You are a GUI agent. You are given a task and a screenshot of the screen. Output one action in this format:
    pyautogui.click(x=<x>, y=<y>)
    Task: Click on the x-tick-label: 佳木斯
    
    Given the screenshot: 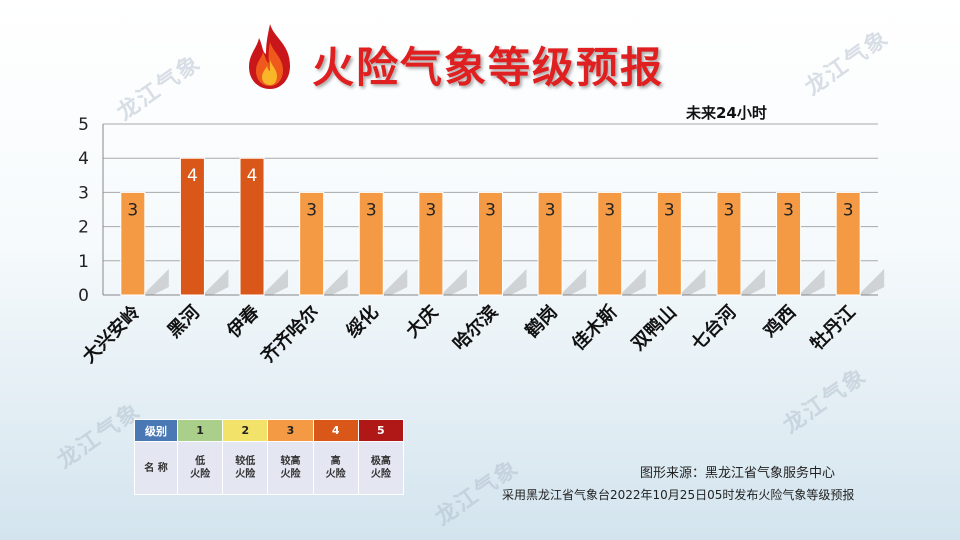 What is the action you would take?
    pyautogui.click(x=595, y=328)
    